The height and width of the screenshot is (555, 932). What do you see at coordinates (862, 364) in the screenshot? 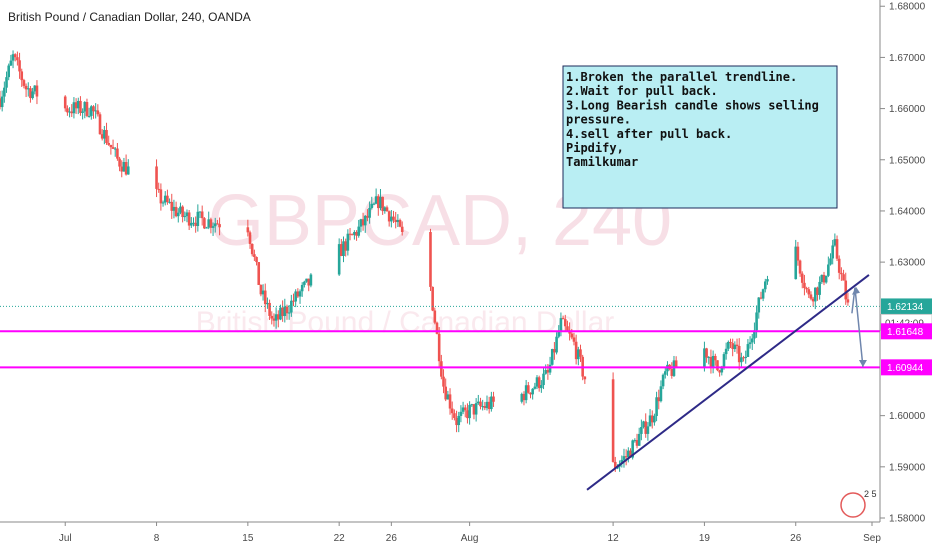
I see `arrow-head` at bounding box center [862, 364].